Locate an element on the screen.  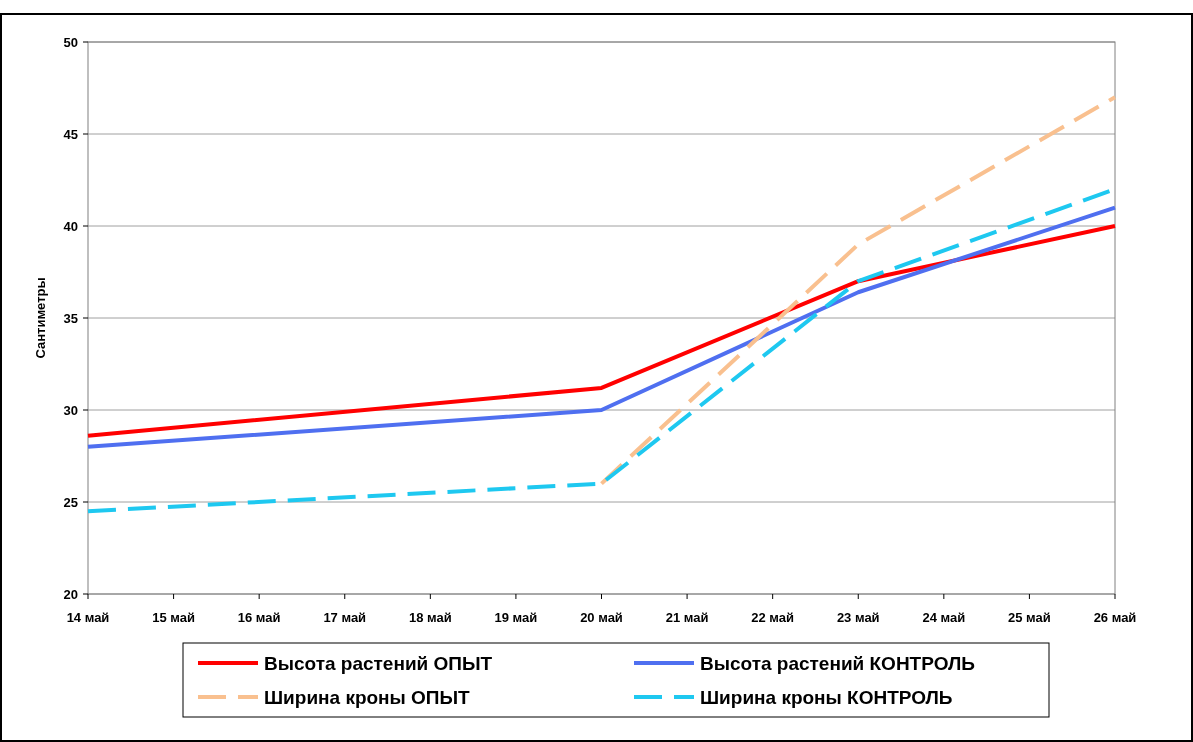
y-axis-title: Сантиметры is located at coordinates (40, 318).